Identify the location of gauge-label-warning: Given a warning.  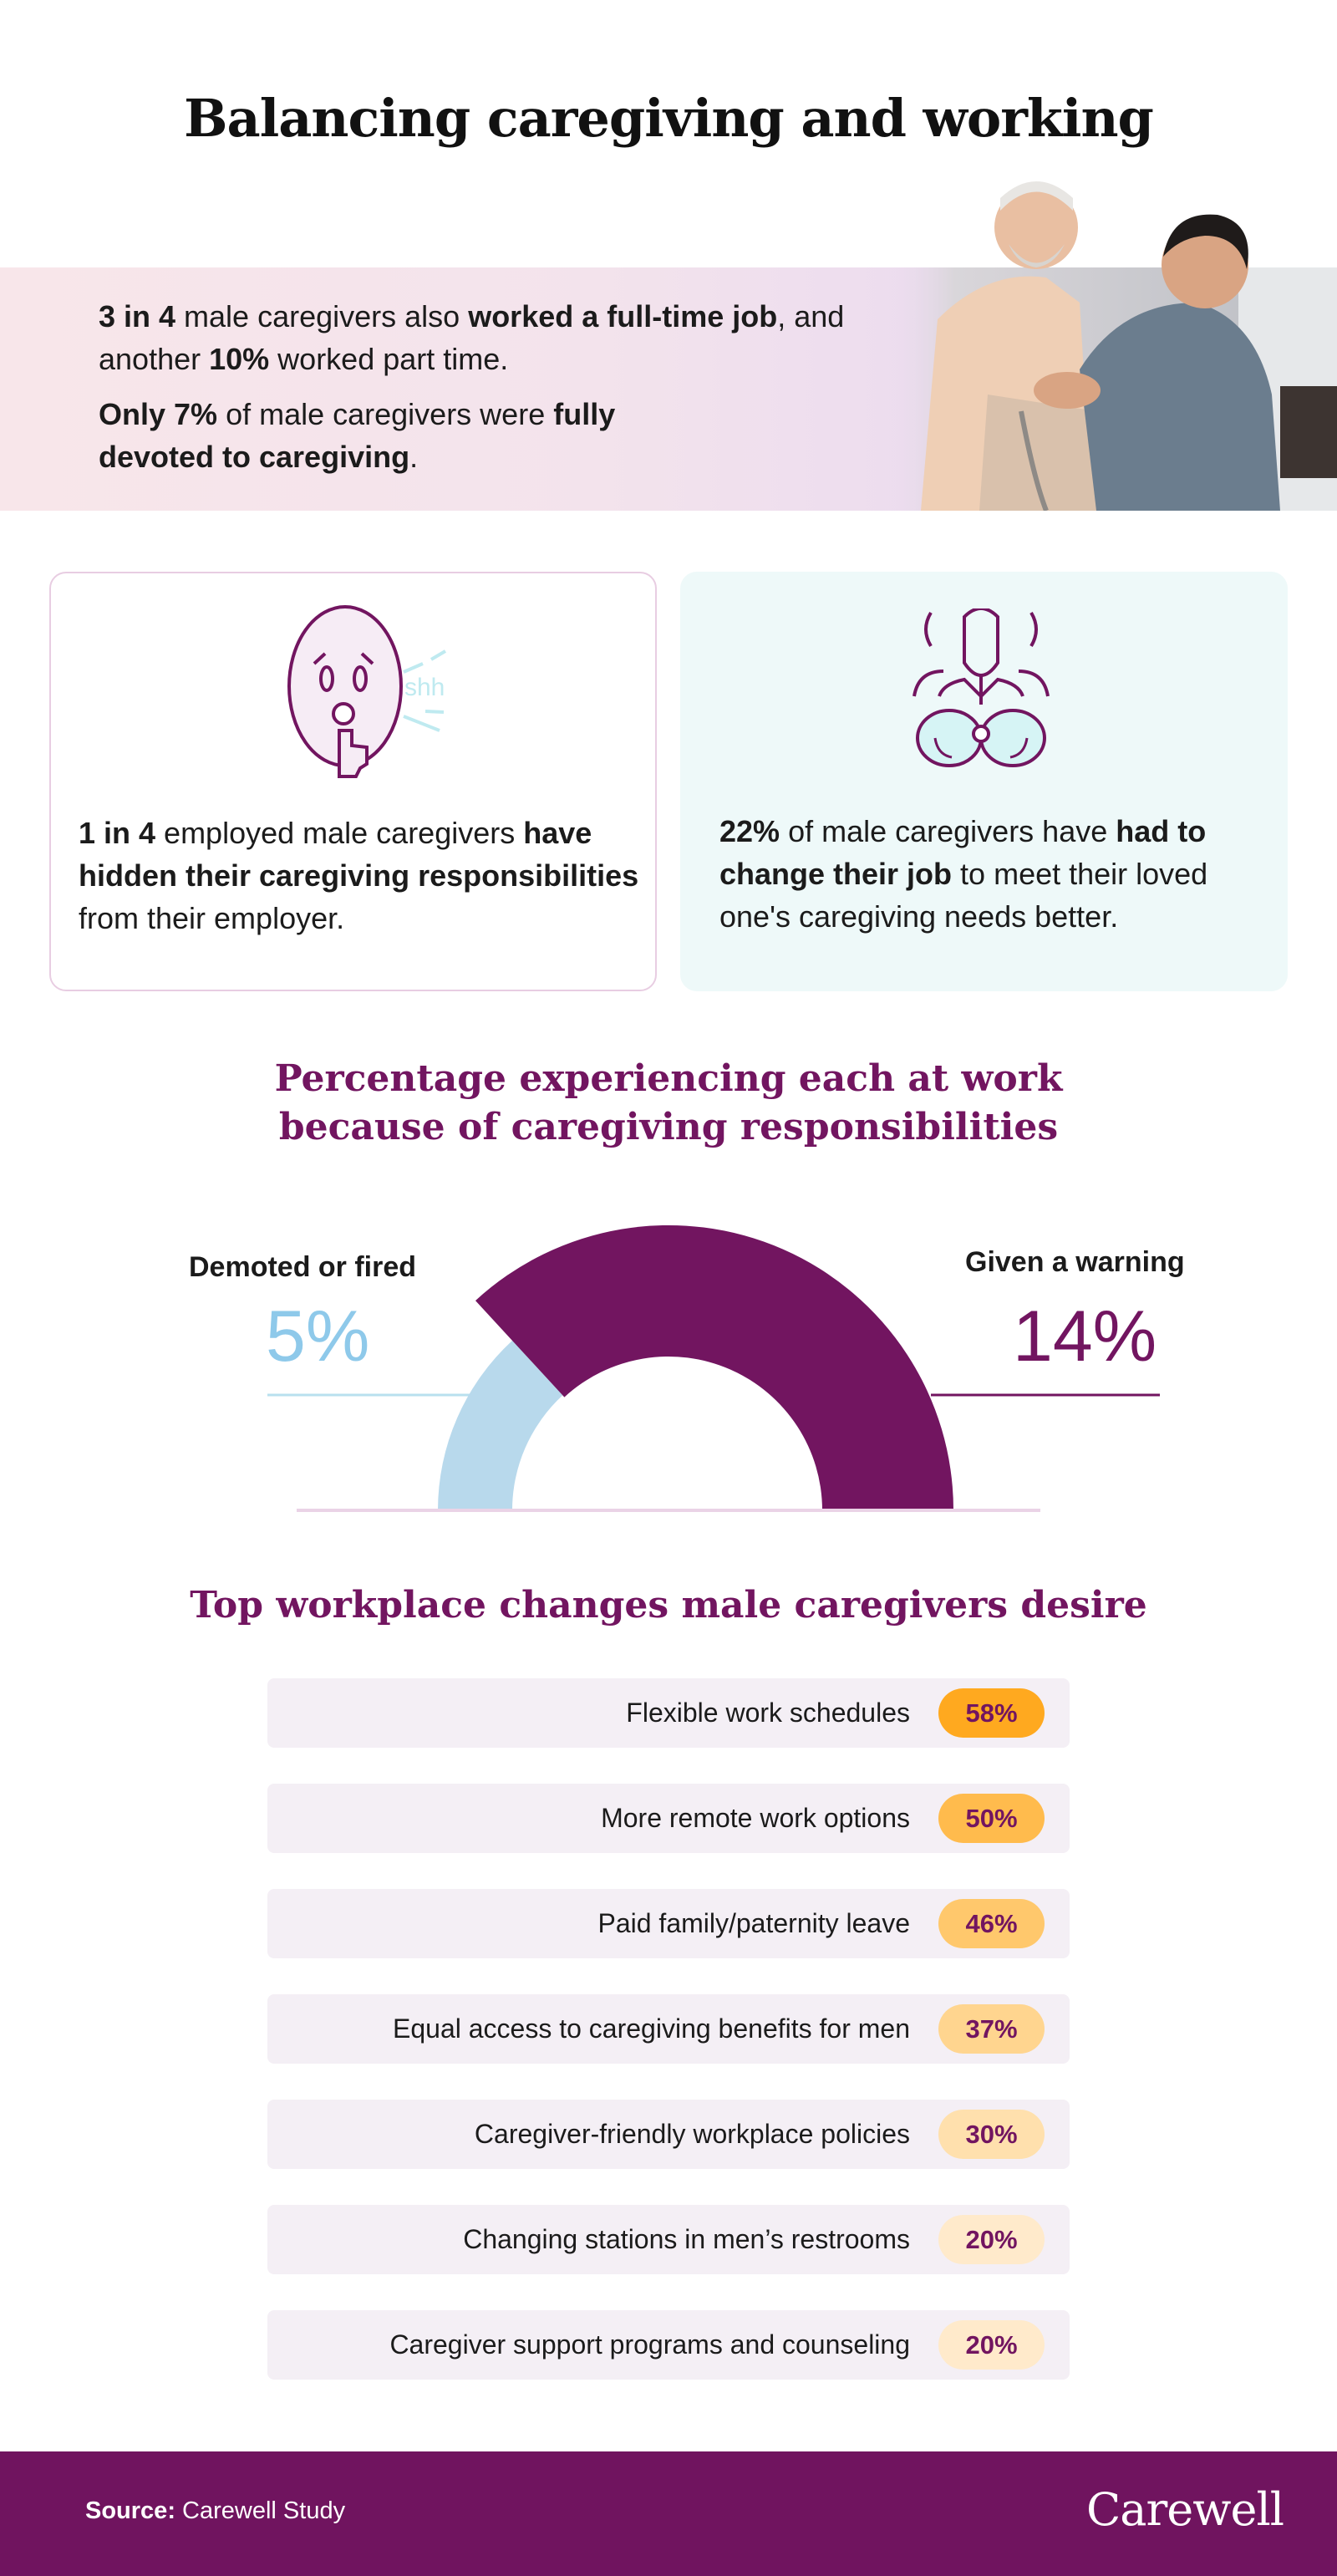
(1075, 1262).